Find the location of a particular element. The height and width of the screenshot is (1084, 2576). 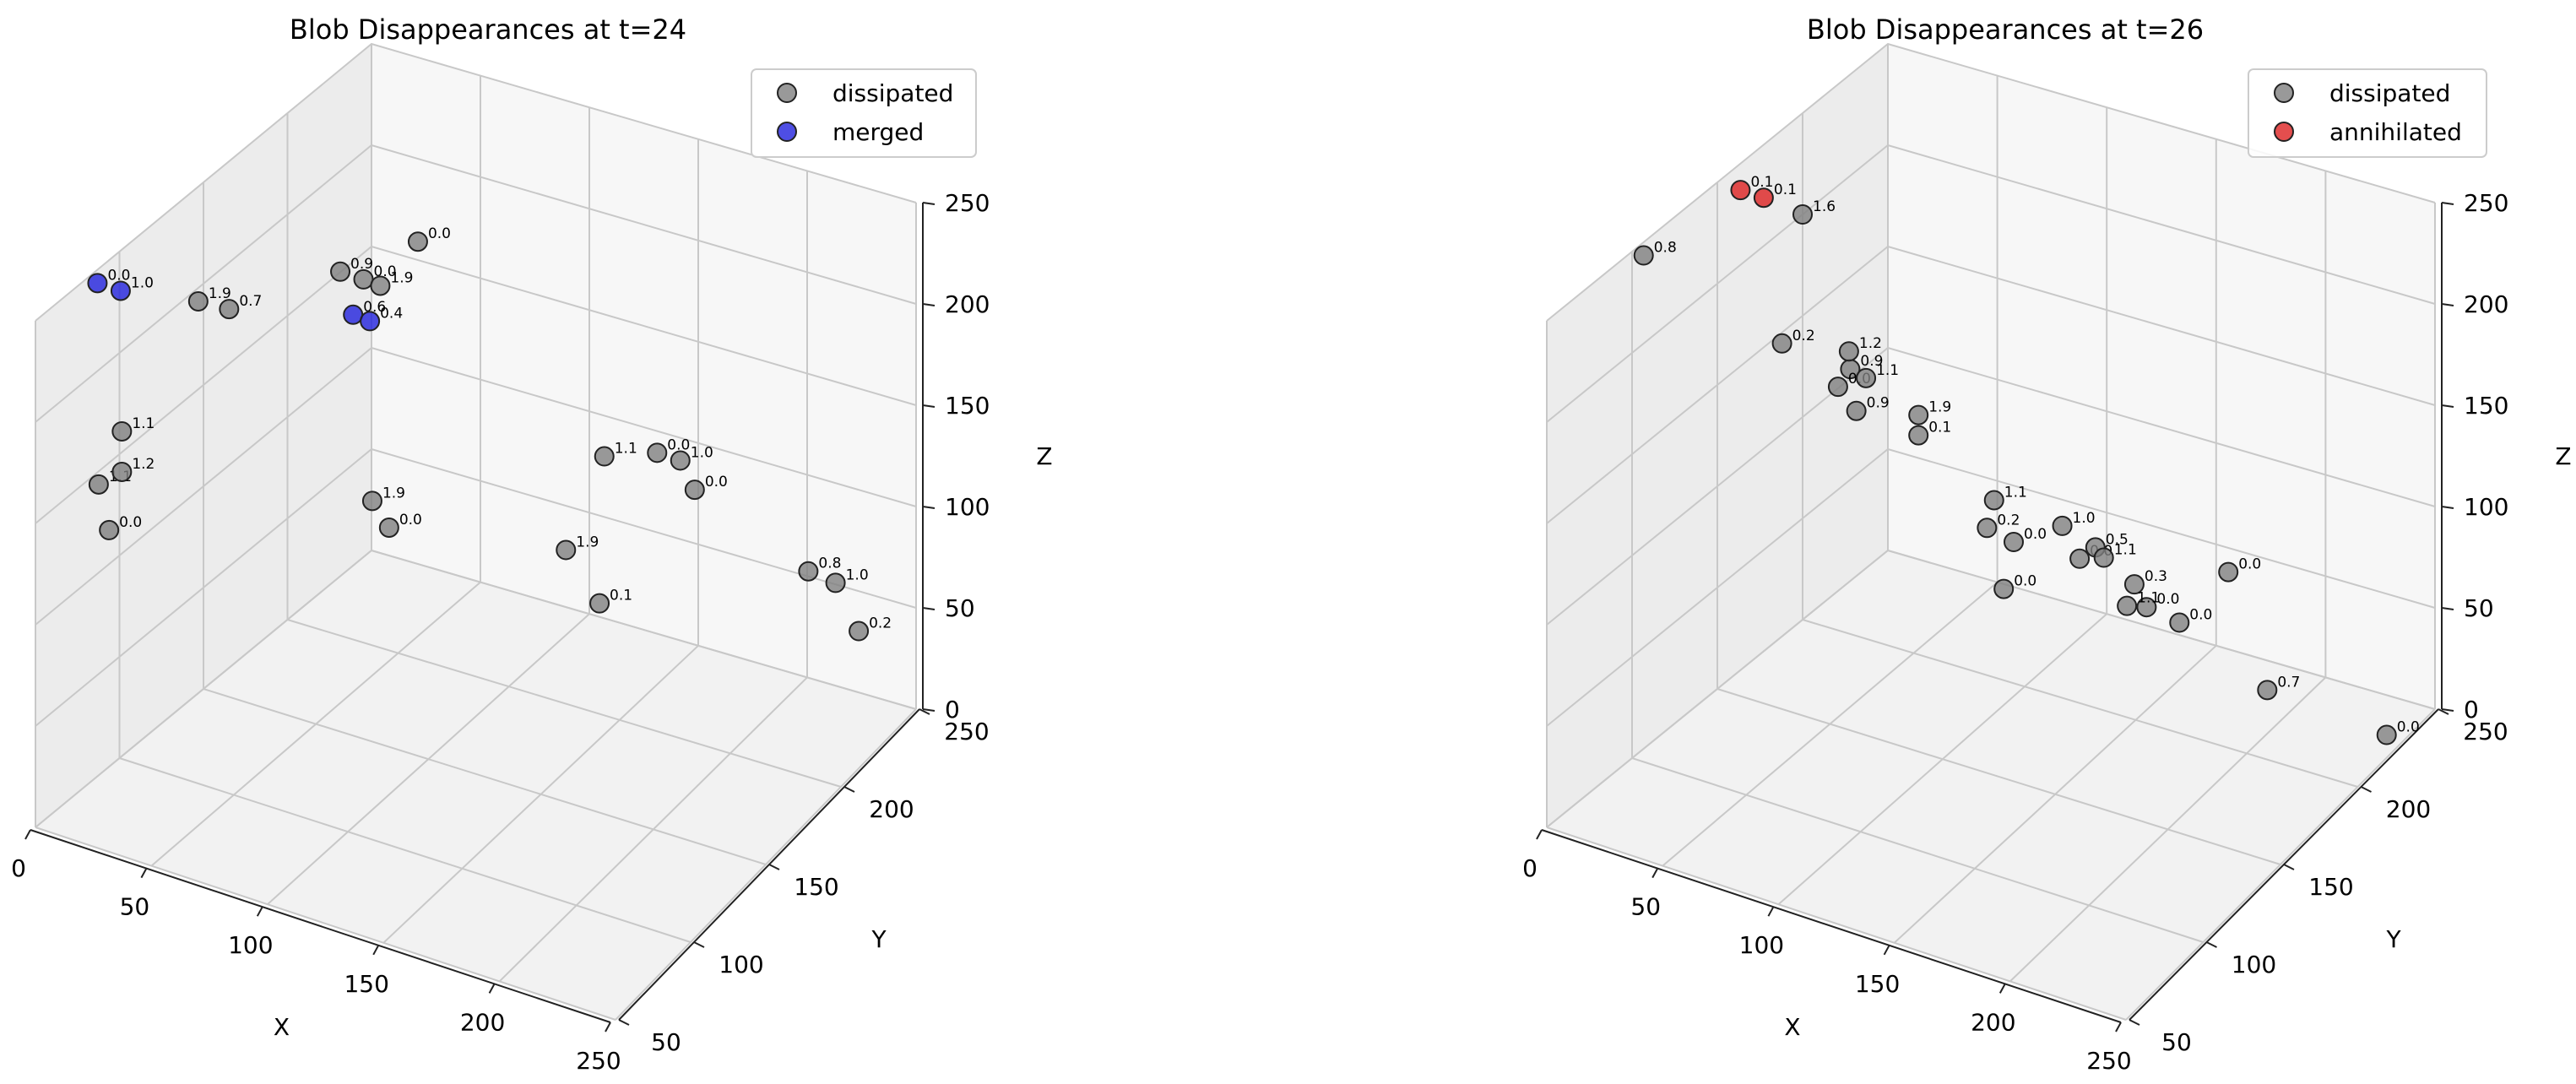

y-tick-label: 150 is located at coordinates (816, 887).